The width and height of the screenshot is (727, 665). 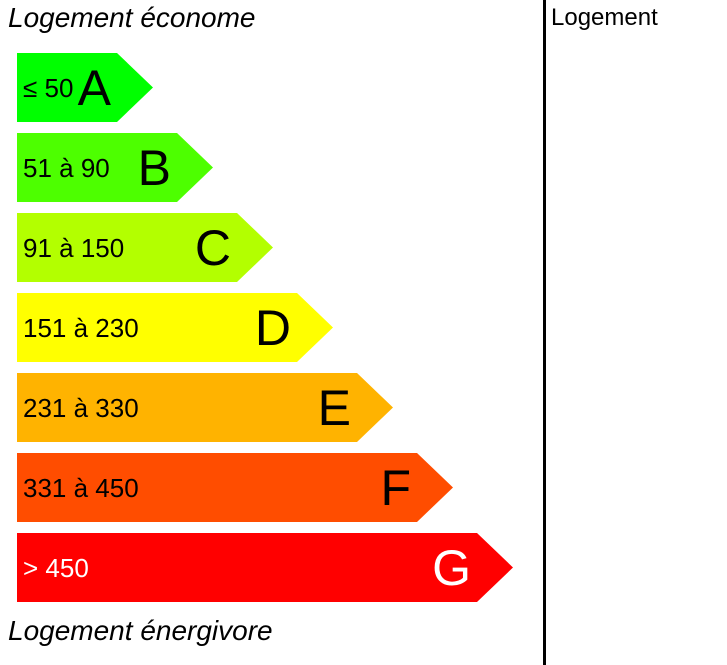 I want to click on energy-band-letter: A, so click(x=94, y=88).